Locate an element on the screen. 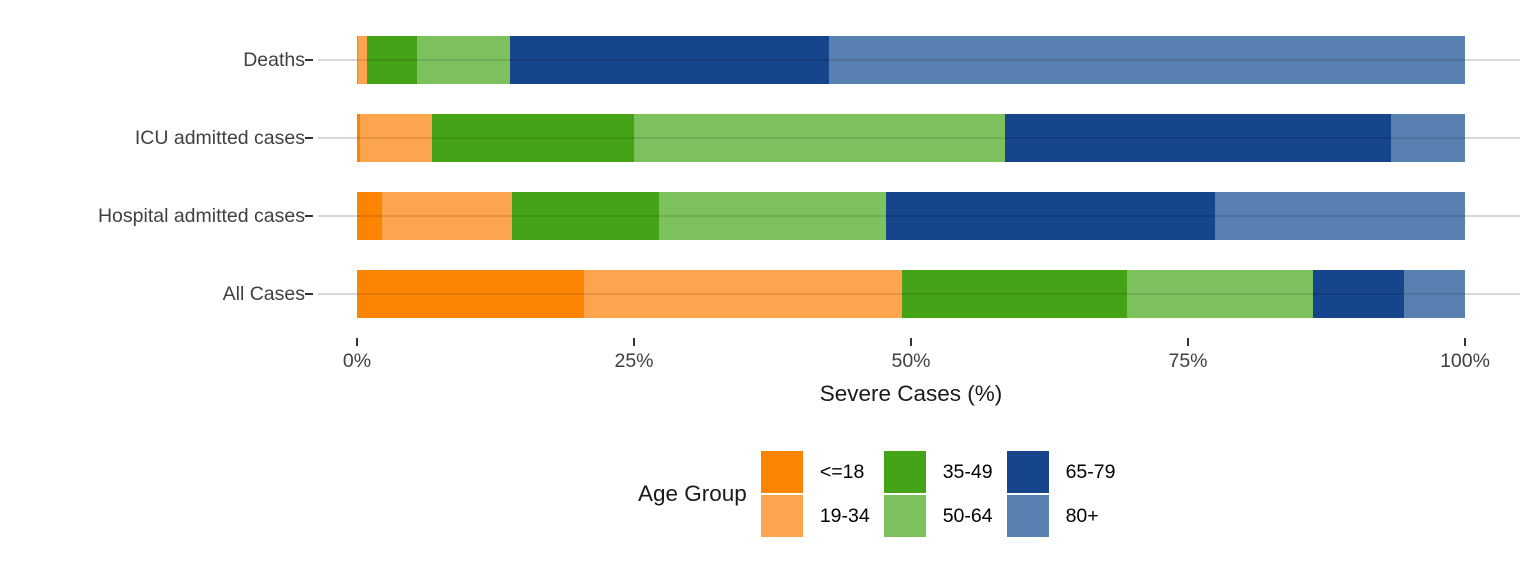 The width and height of the screenshot is (1536, 576). legend-entry: 80+ is located at coordinates (1061, 516).